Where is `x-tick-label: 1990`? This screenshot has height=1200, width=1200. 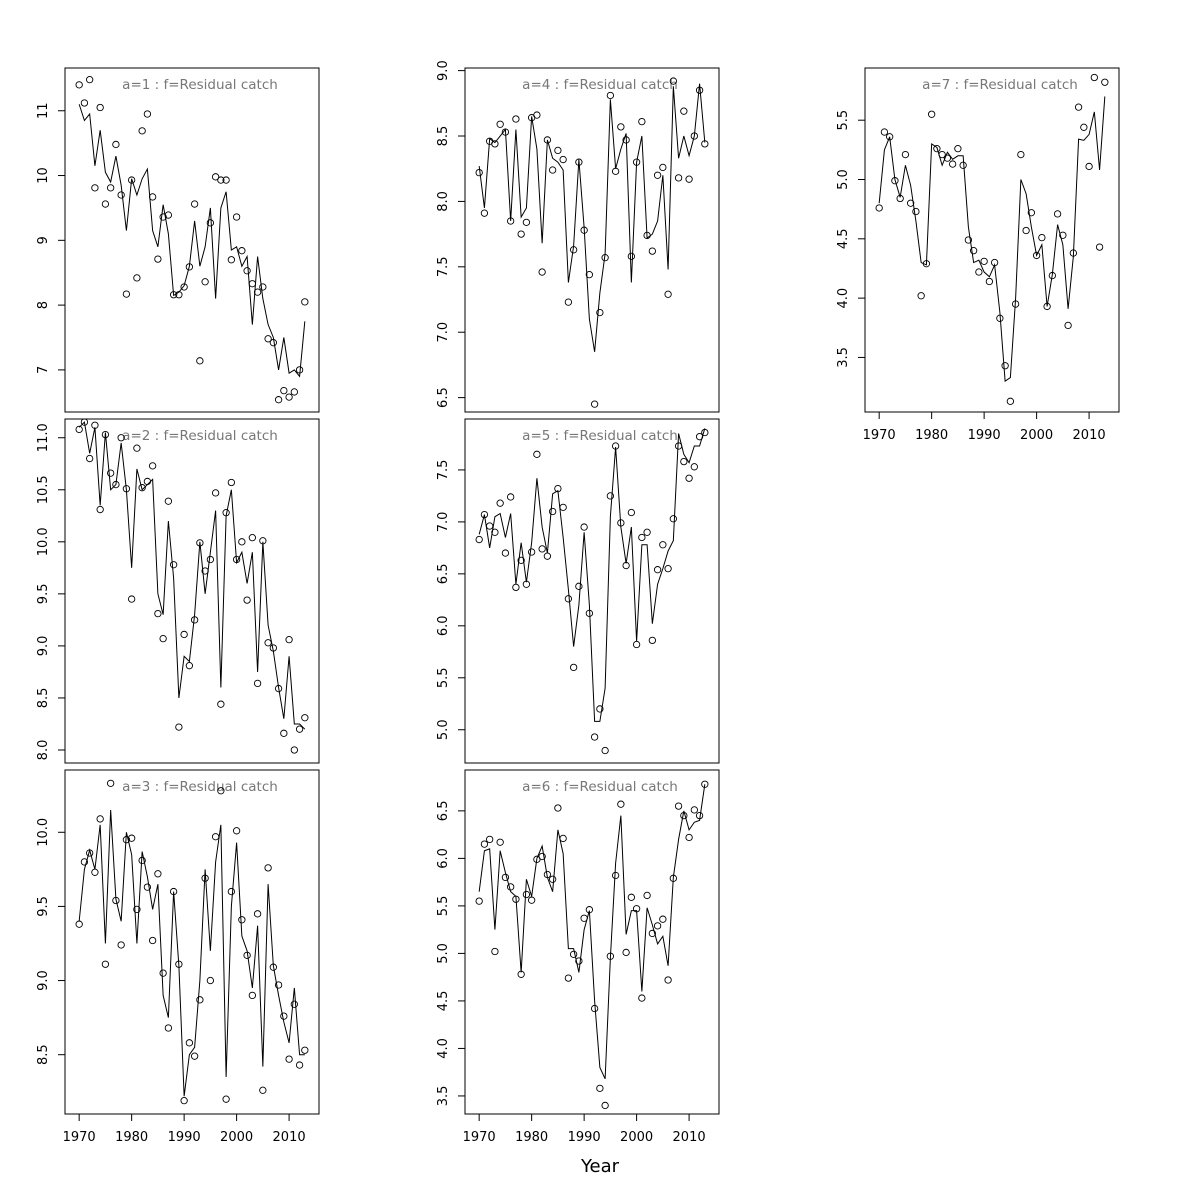
x-tick-label: 1990 is located at coordinates (584, 1137).